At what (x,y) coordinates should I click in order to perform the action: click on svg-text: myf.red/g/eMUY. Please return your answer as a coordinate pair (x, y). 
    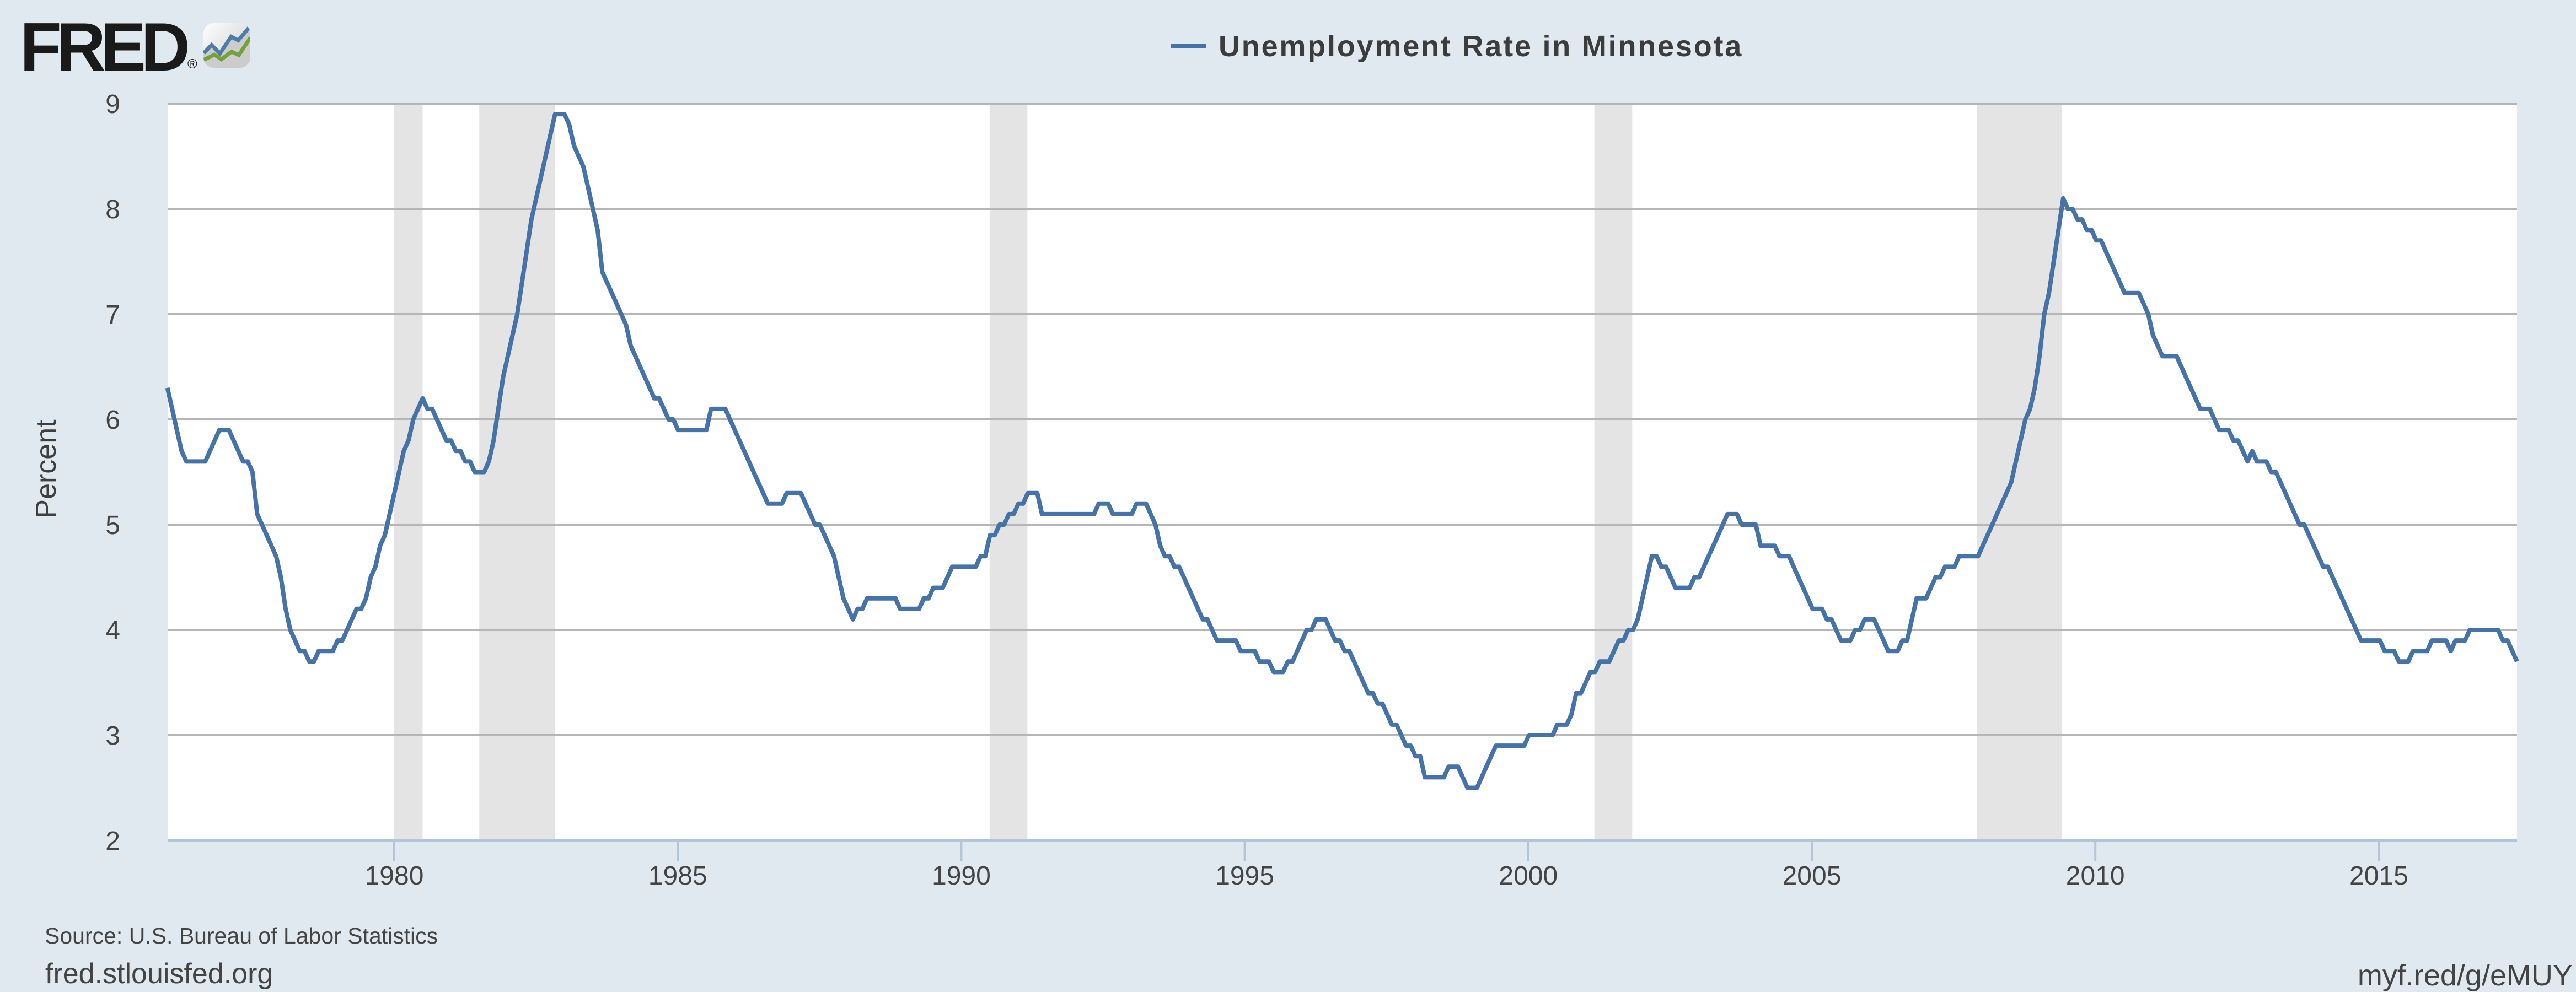
    Looking at the image, I should click on (2465, 975).